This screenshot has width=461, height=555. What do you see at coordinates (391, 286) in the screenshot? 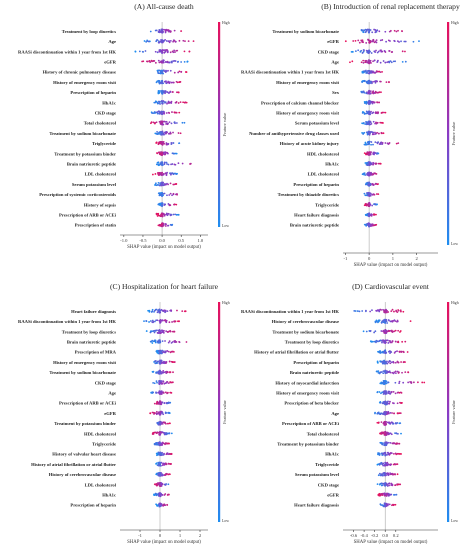
I see `panel-title: (D) Cardiovascular event` at bounding box center [391, 286].